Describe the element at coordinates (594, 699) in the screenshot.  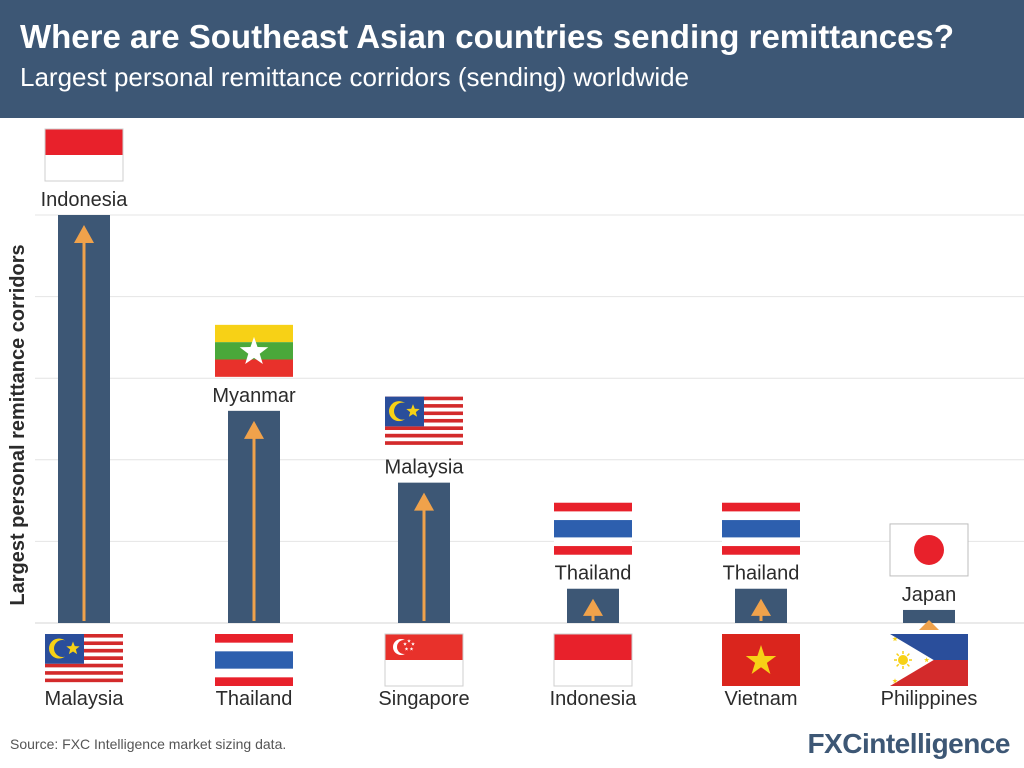
I see `category-label: Indonesia` at that location.